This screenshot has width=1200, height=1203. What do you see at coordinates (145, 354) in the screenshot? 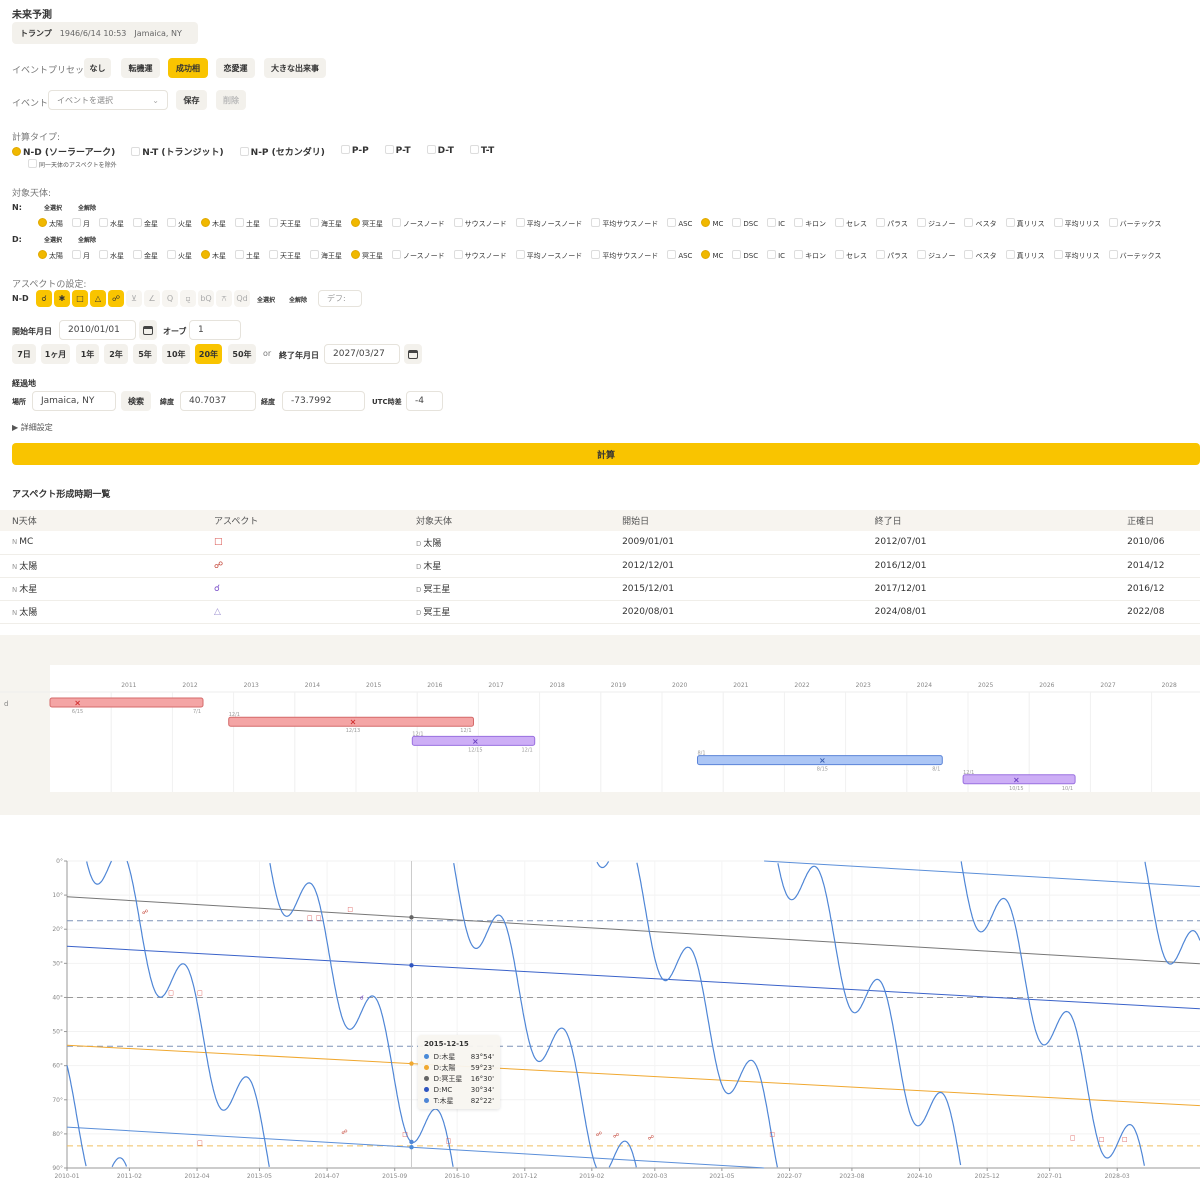
I see `period-button: 5年` at bounding box center [145, 354].